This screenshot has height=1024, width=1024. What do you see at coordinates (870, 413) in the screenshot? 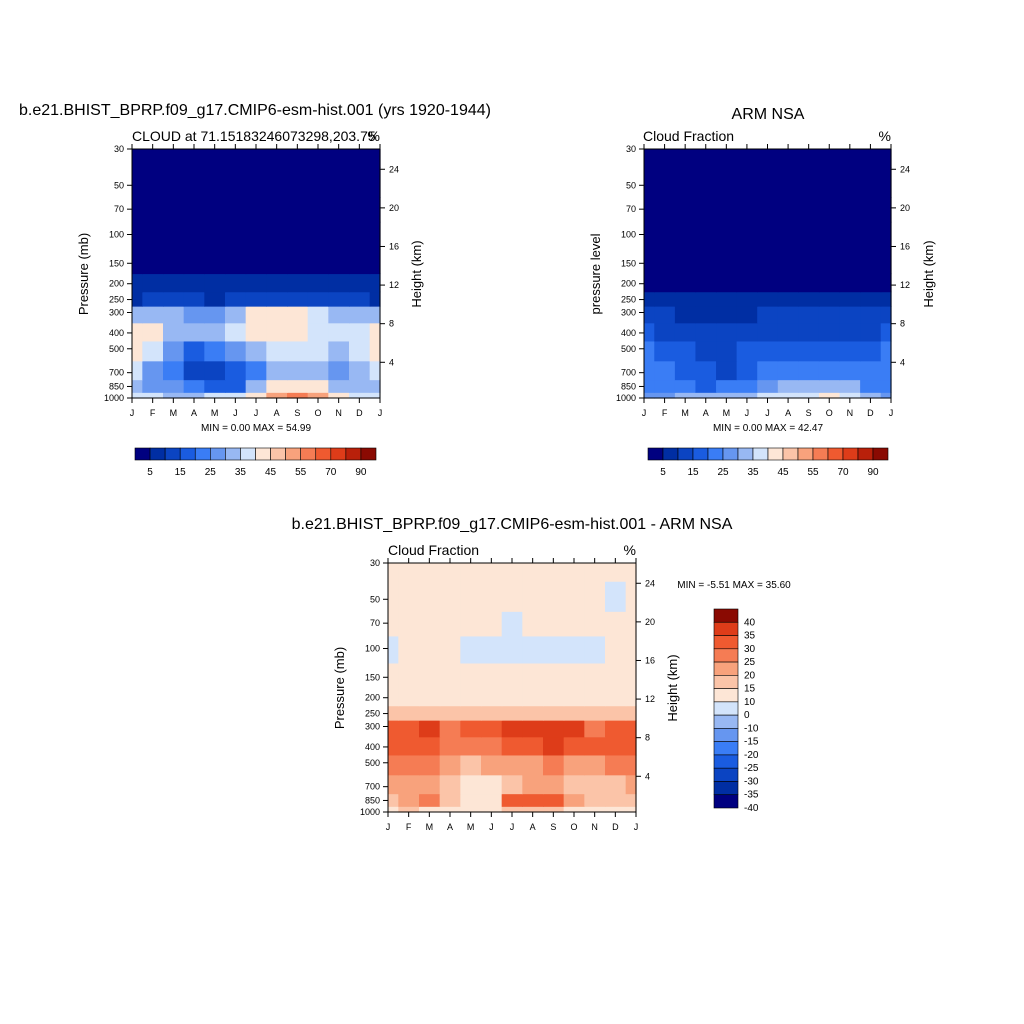
I see `month-tick-label: D` at bounding box center [870, 413].